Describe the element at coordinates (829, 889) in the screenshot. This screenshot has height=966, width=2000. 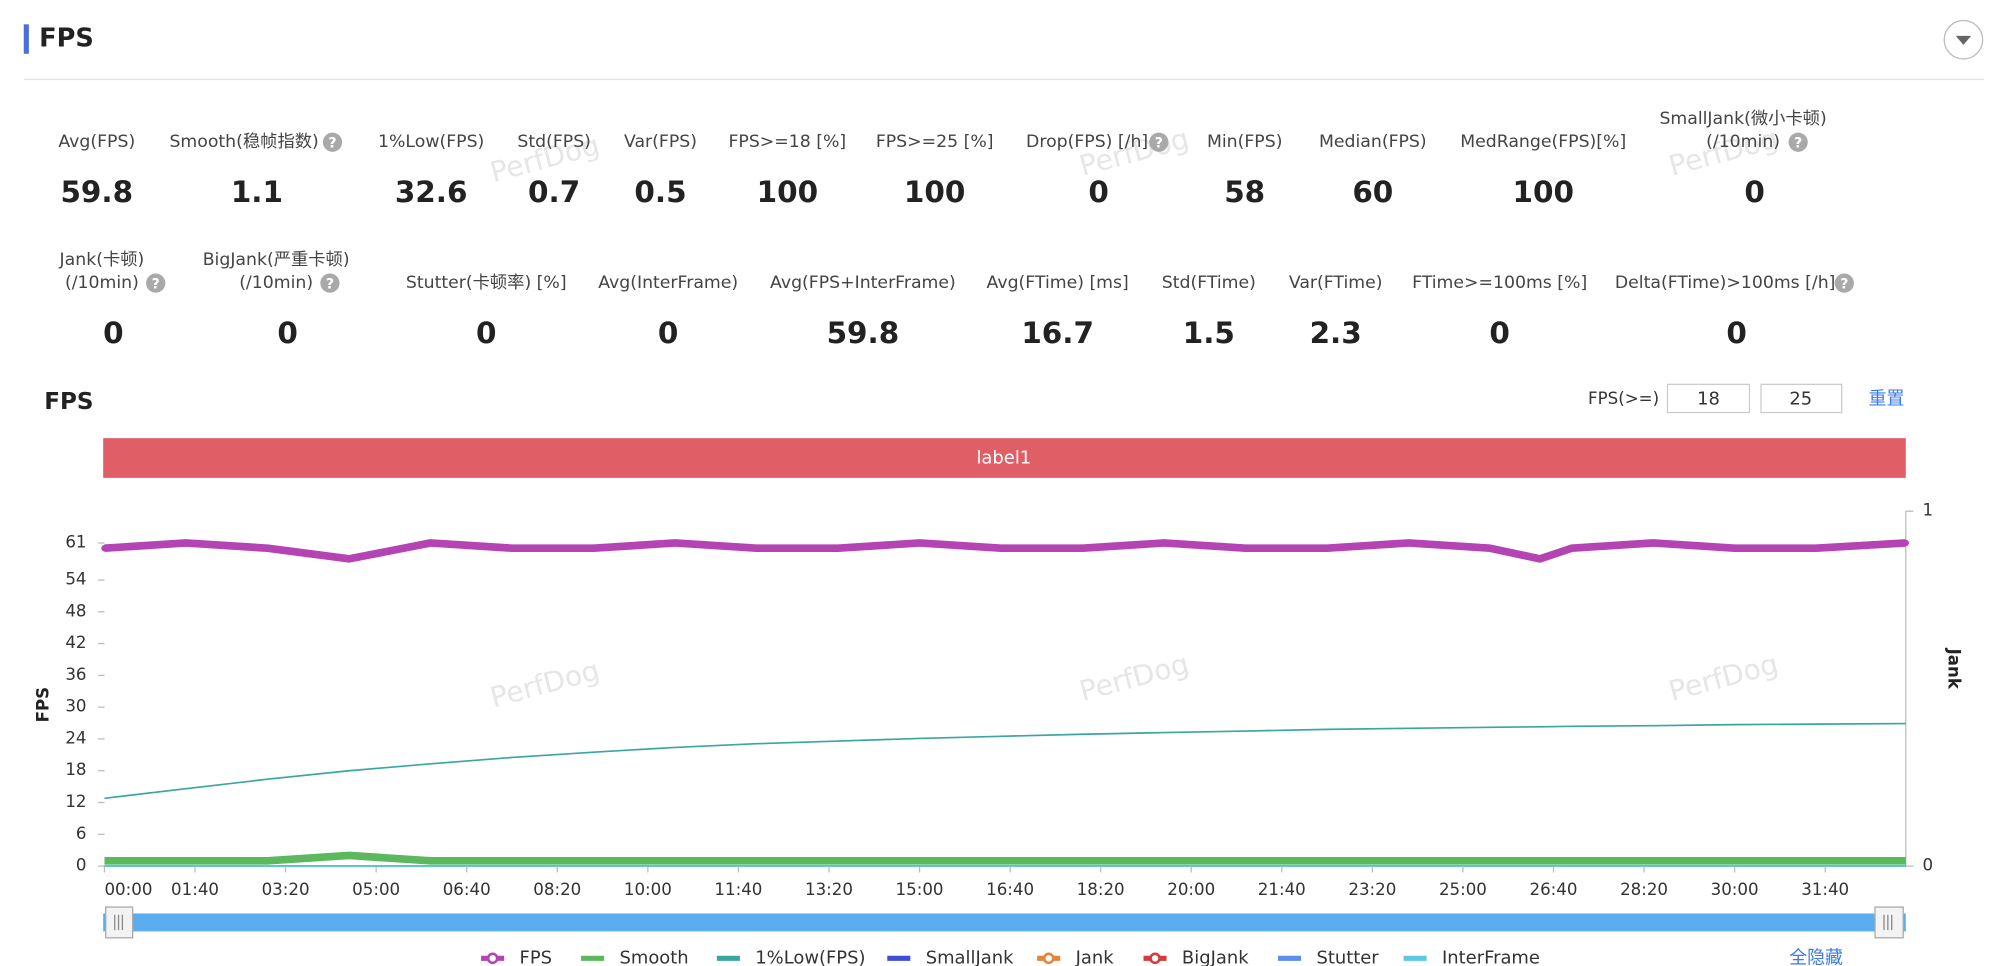
I see `x-tick-label: 13:20` at that location.